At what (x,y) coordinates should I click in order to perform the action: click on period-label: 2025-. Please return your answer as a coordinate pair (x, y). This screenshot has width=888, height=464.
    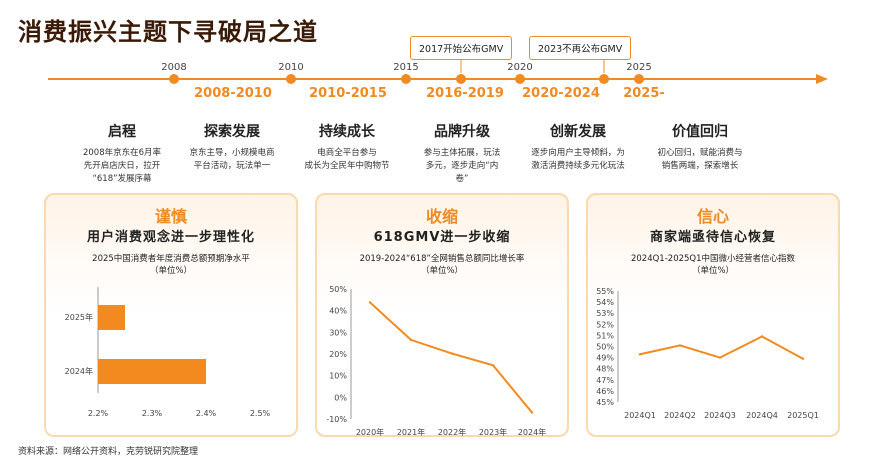
    Looking at the image, I should click on (644, 93).